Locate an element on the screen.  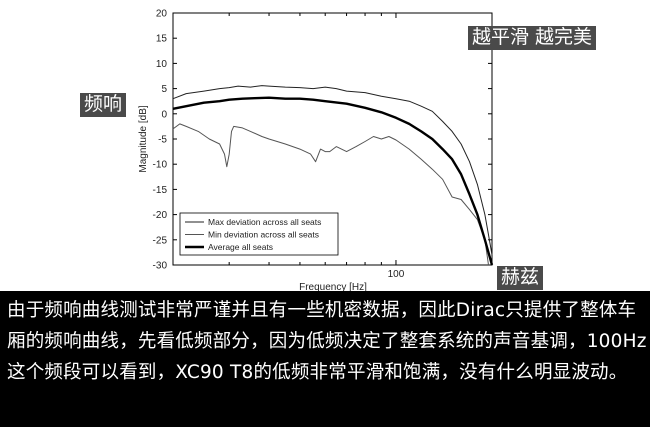
frequency-response-tag: 频响 is located at coordinates (103, 105).